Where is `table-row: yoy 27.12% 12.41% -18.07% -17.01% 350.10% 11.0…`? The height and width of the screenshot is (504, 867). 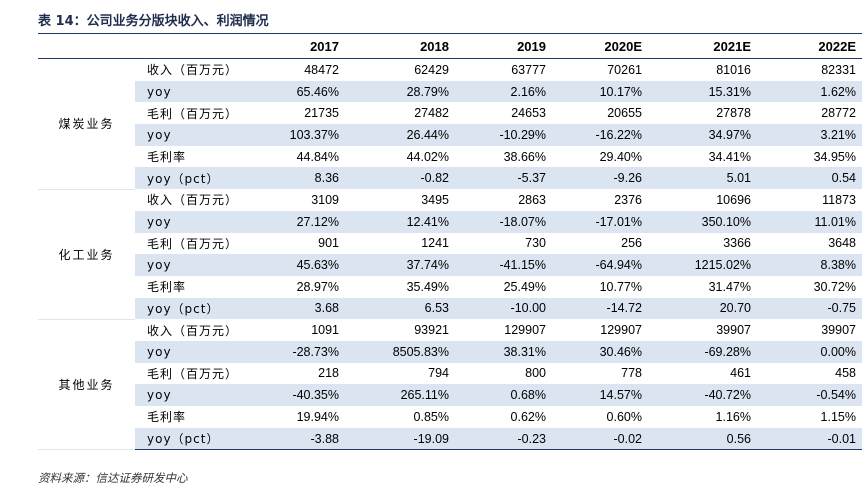 table-row: yoy 27.12% 12.41% -18.07% -17.01% 350.10% 11.0… is located at coordinates (450, 221).